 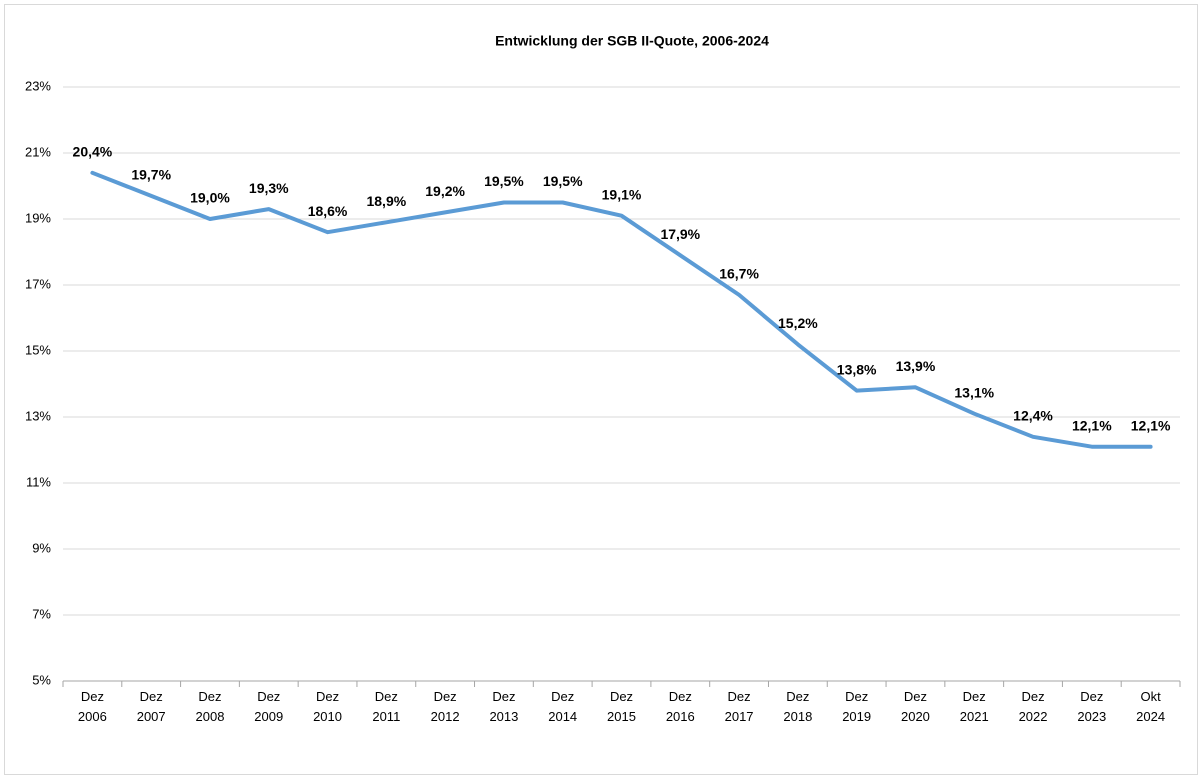 What do you see at coordinates (41, 613) in the screenshot?
I see `y-tick-label: 7%` at bounding box center [41, 613].